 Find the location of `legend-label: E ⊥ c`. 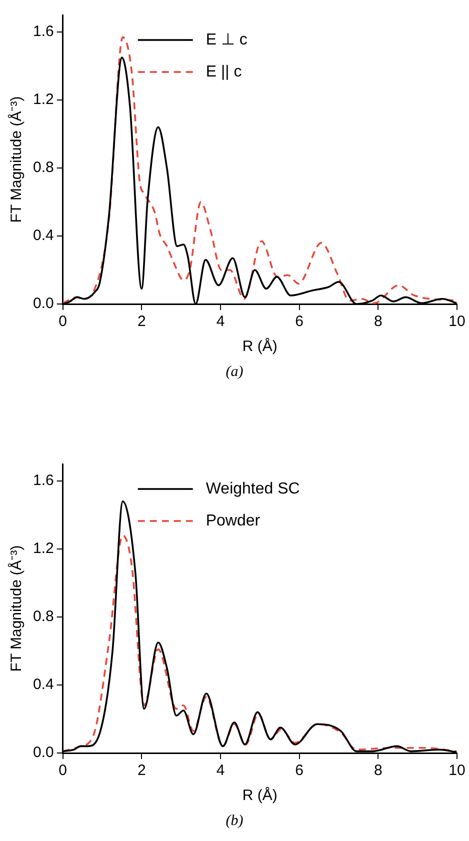

legend-label: E ⊥ c is located at coordinates (227, 39).